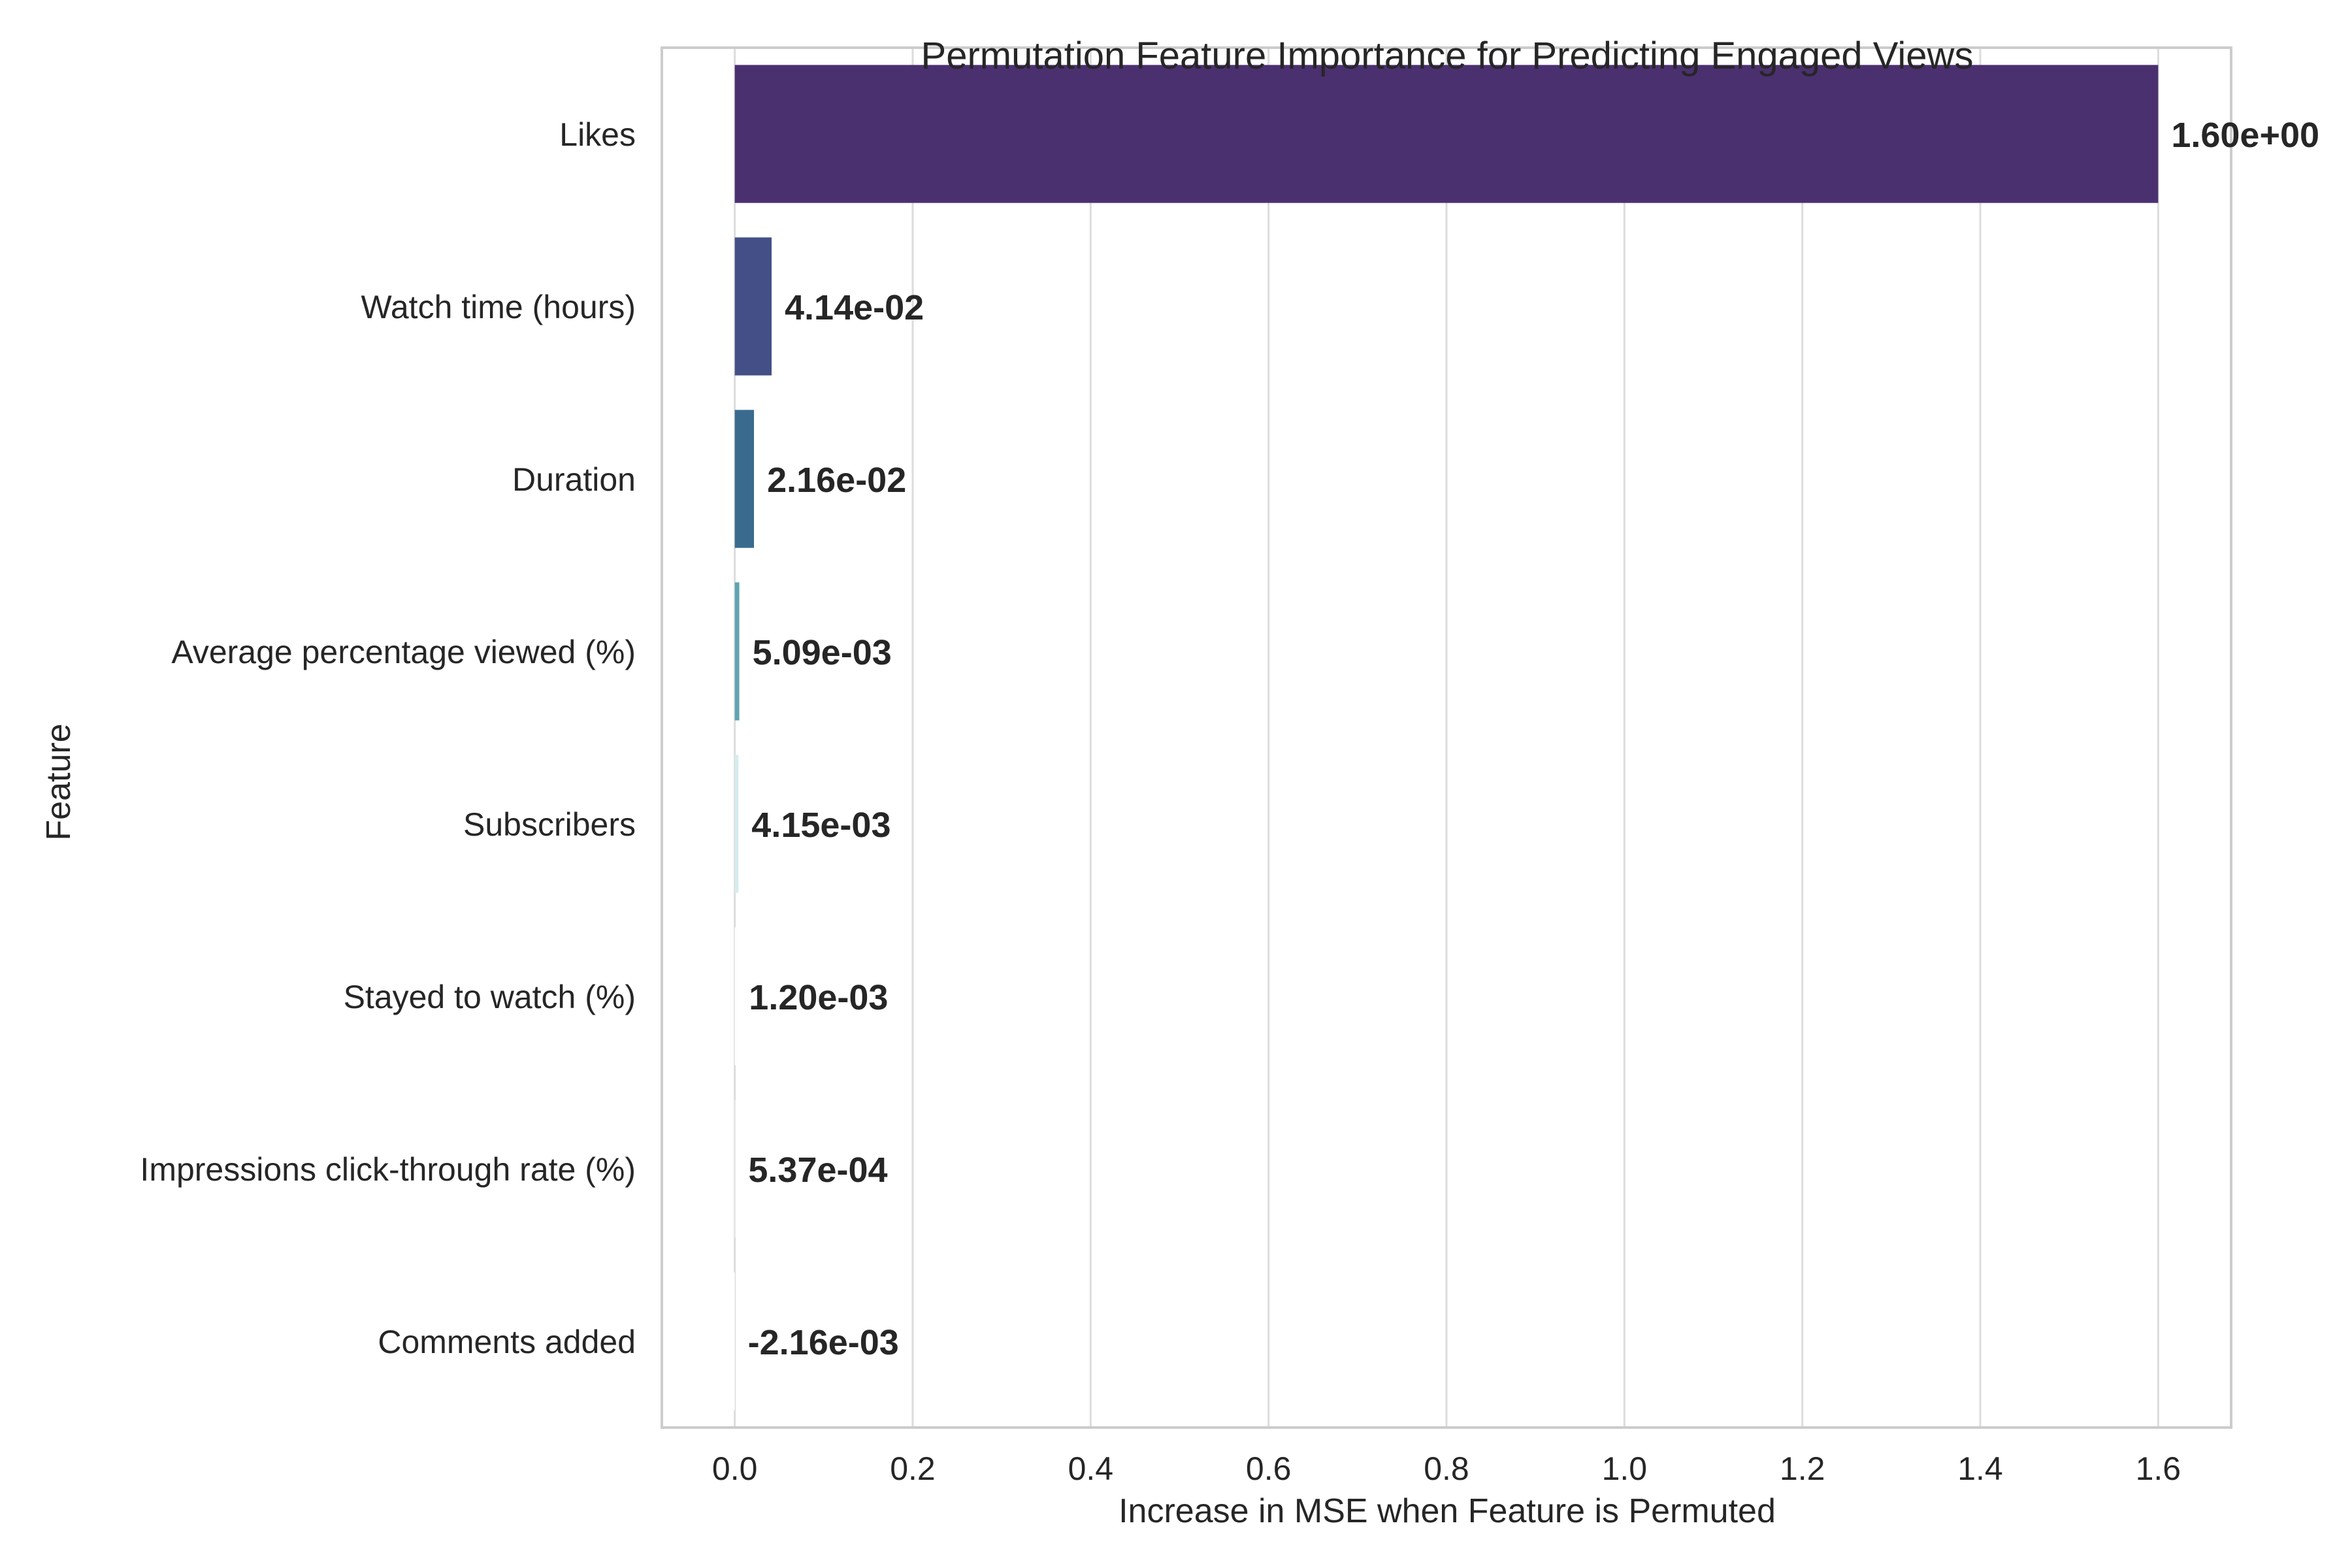 The width and height of the screenshot is (2352, 1568). Describe the element at coordinates (574, 479) in the screenshot. I see `y-tick-label: Duration` at that location.